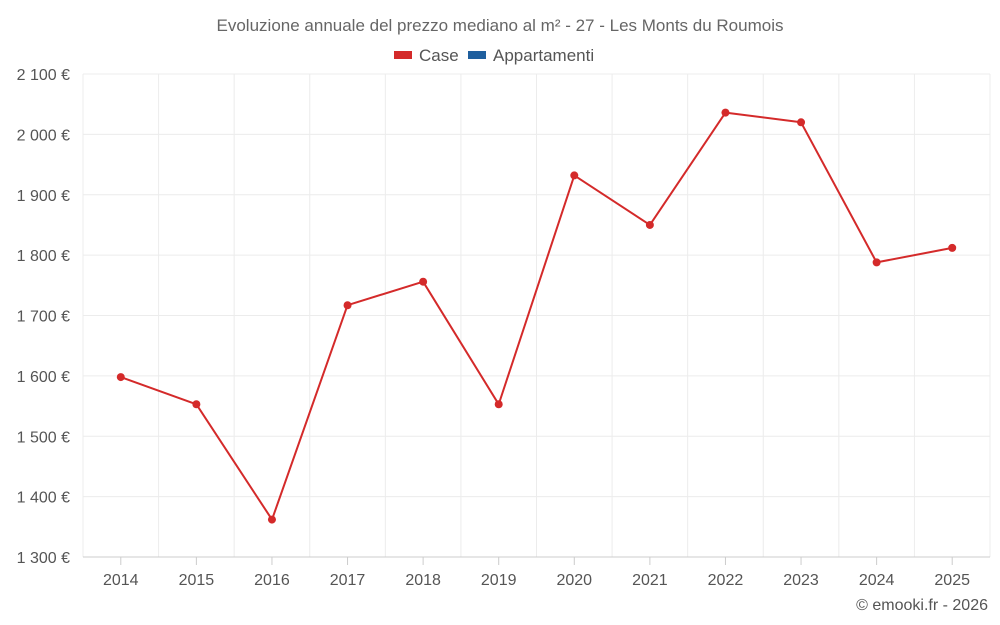  What do you see at coordinates (650, 580) in the screenshot?
I see `x-tick-label: 2021` at bounding box center [650, 580].